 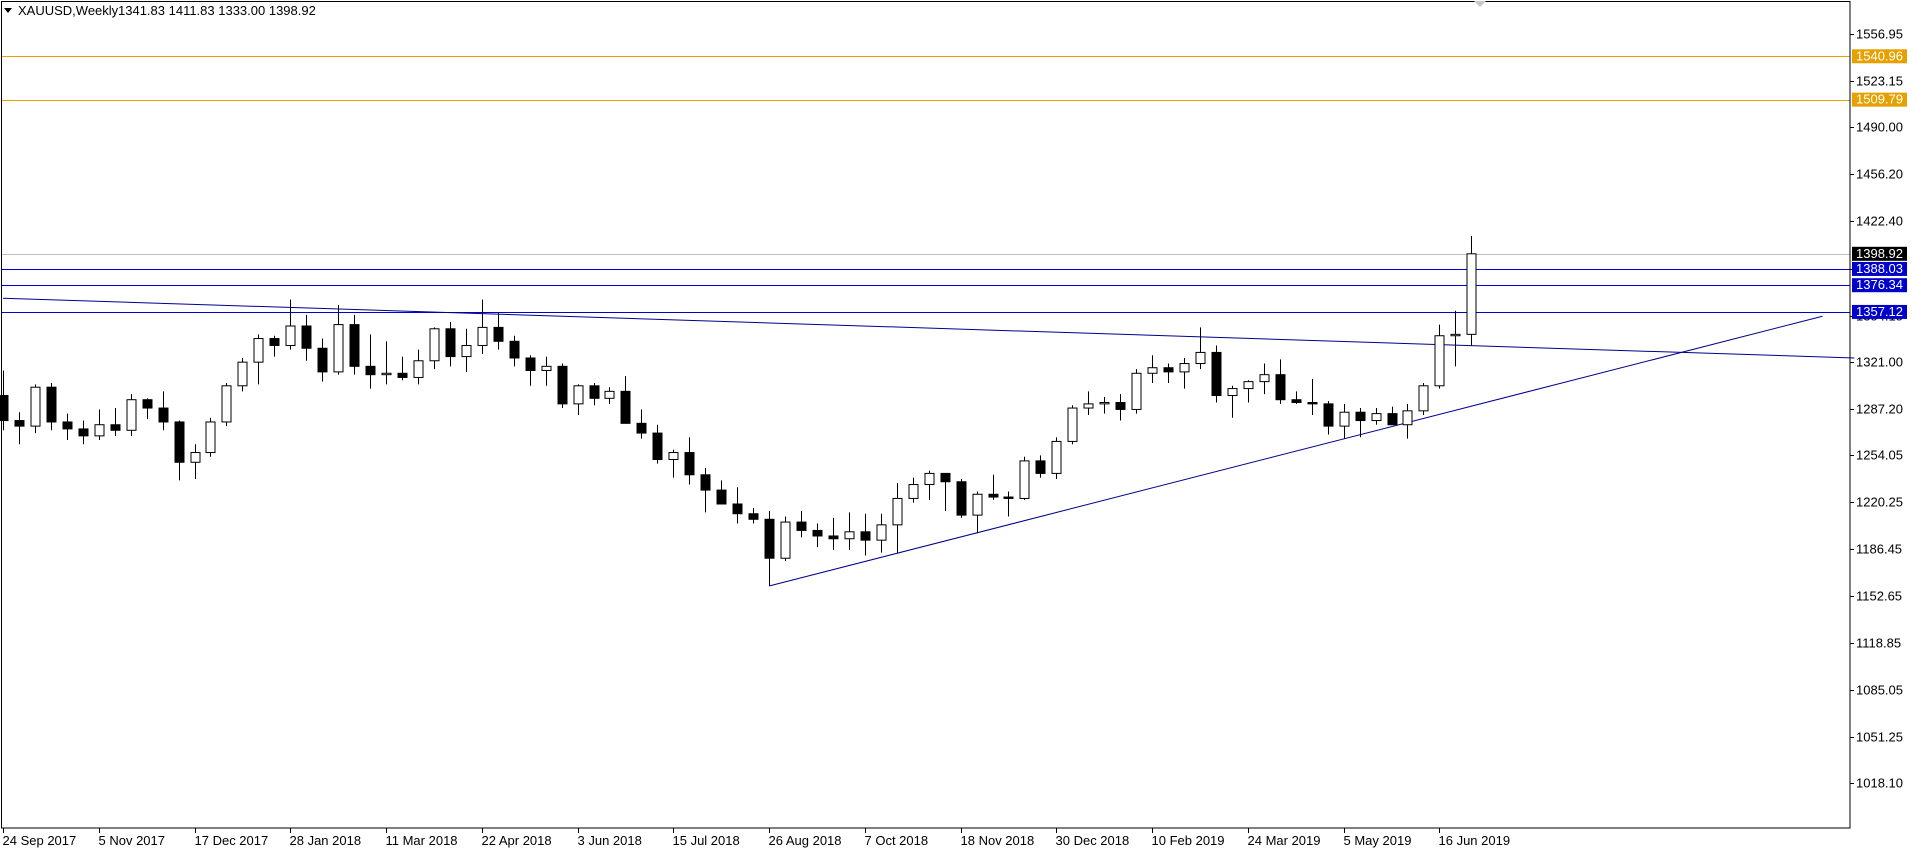 I want to click on x-tick-label: 15 Jul 2018, so click(x=706, y=840).